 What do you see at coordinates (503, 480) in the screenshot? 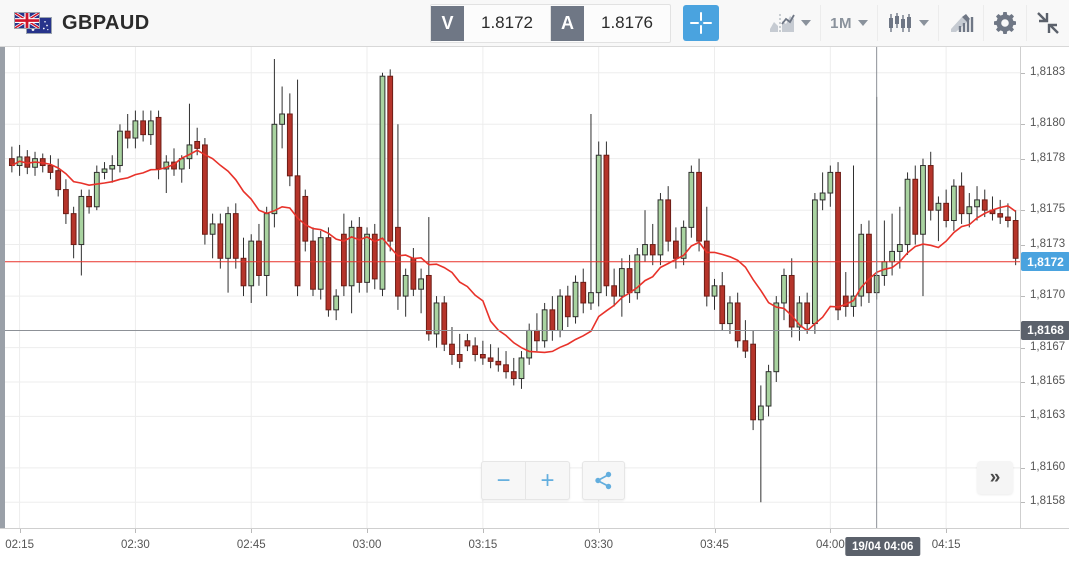
I see `zoom-out-button: −` at bounding box center [503, 480].